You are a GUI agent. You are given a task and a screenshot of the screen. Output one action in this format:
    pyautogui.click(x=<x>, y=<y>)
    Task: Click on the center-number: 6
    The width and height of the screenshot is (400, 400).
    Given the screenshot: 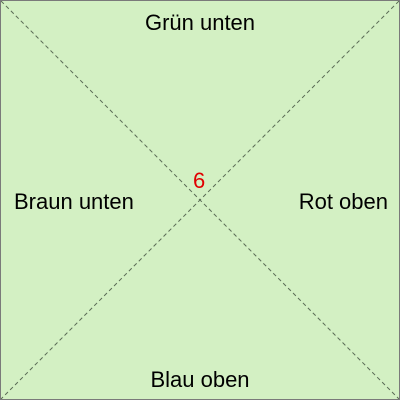 What is the action you would take?
    pyautogui.click(x=199, y=180)
    